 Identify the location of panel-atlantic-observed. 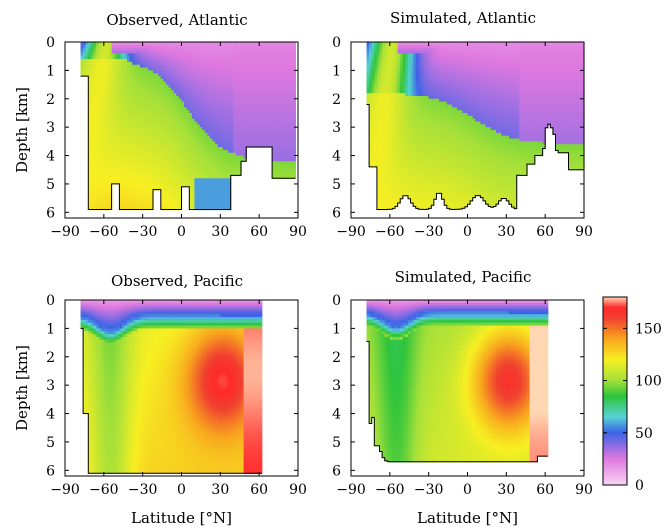
(181, 130).